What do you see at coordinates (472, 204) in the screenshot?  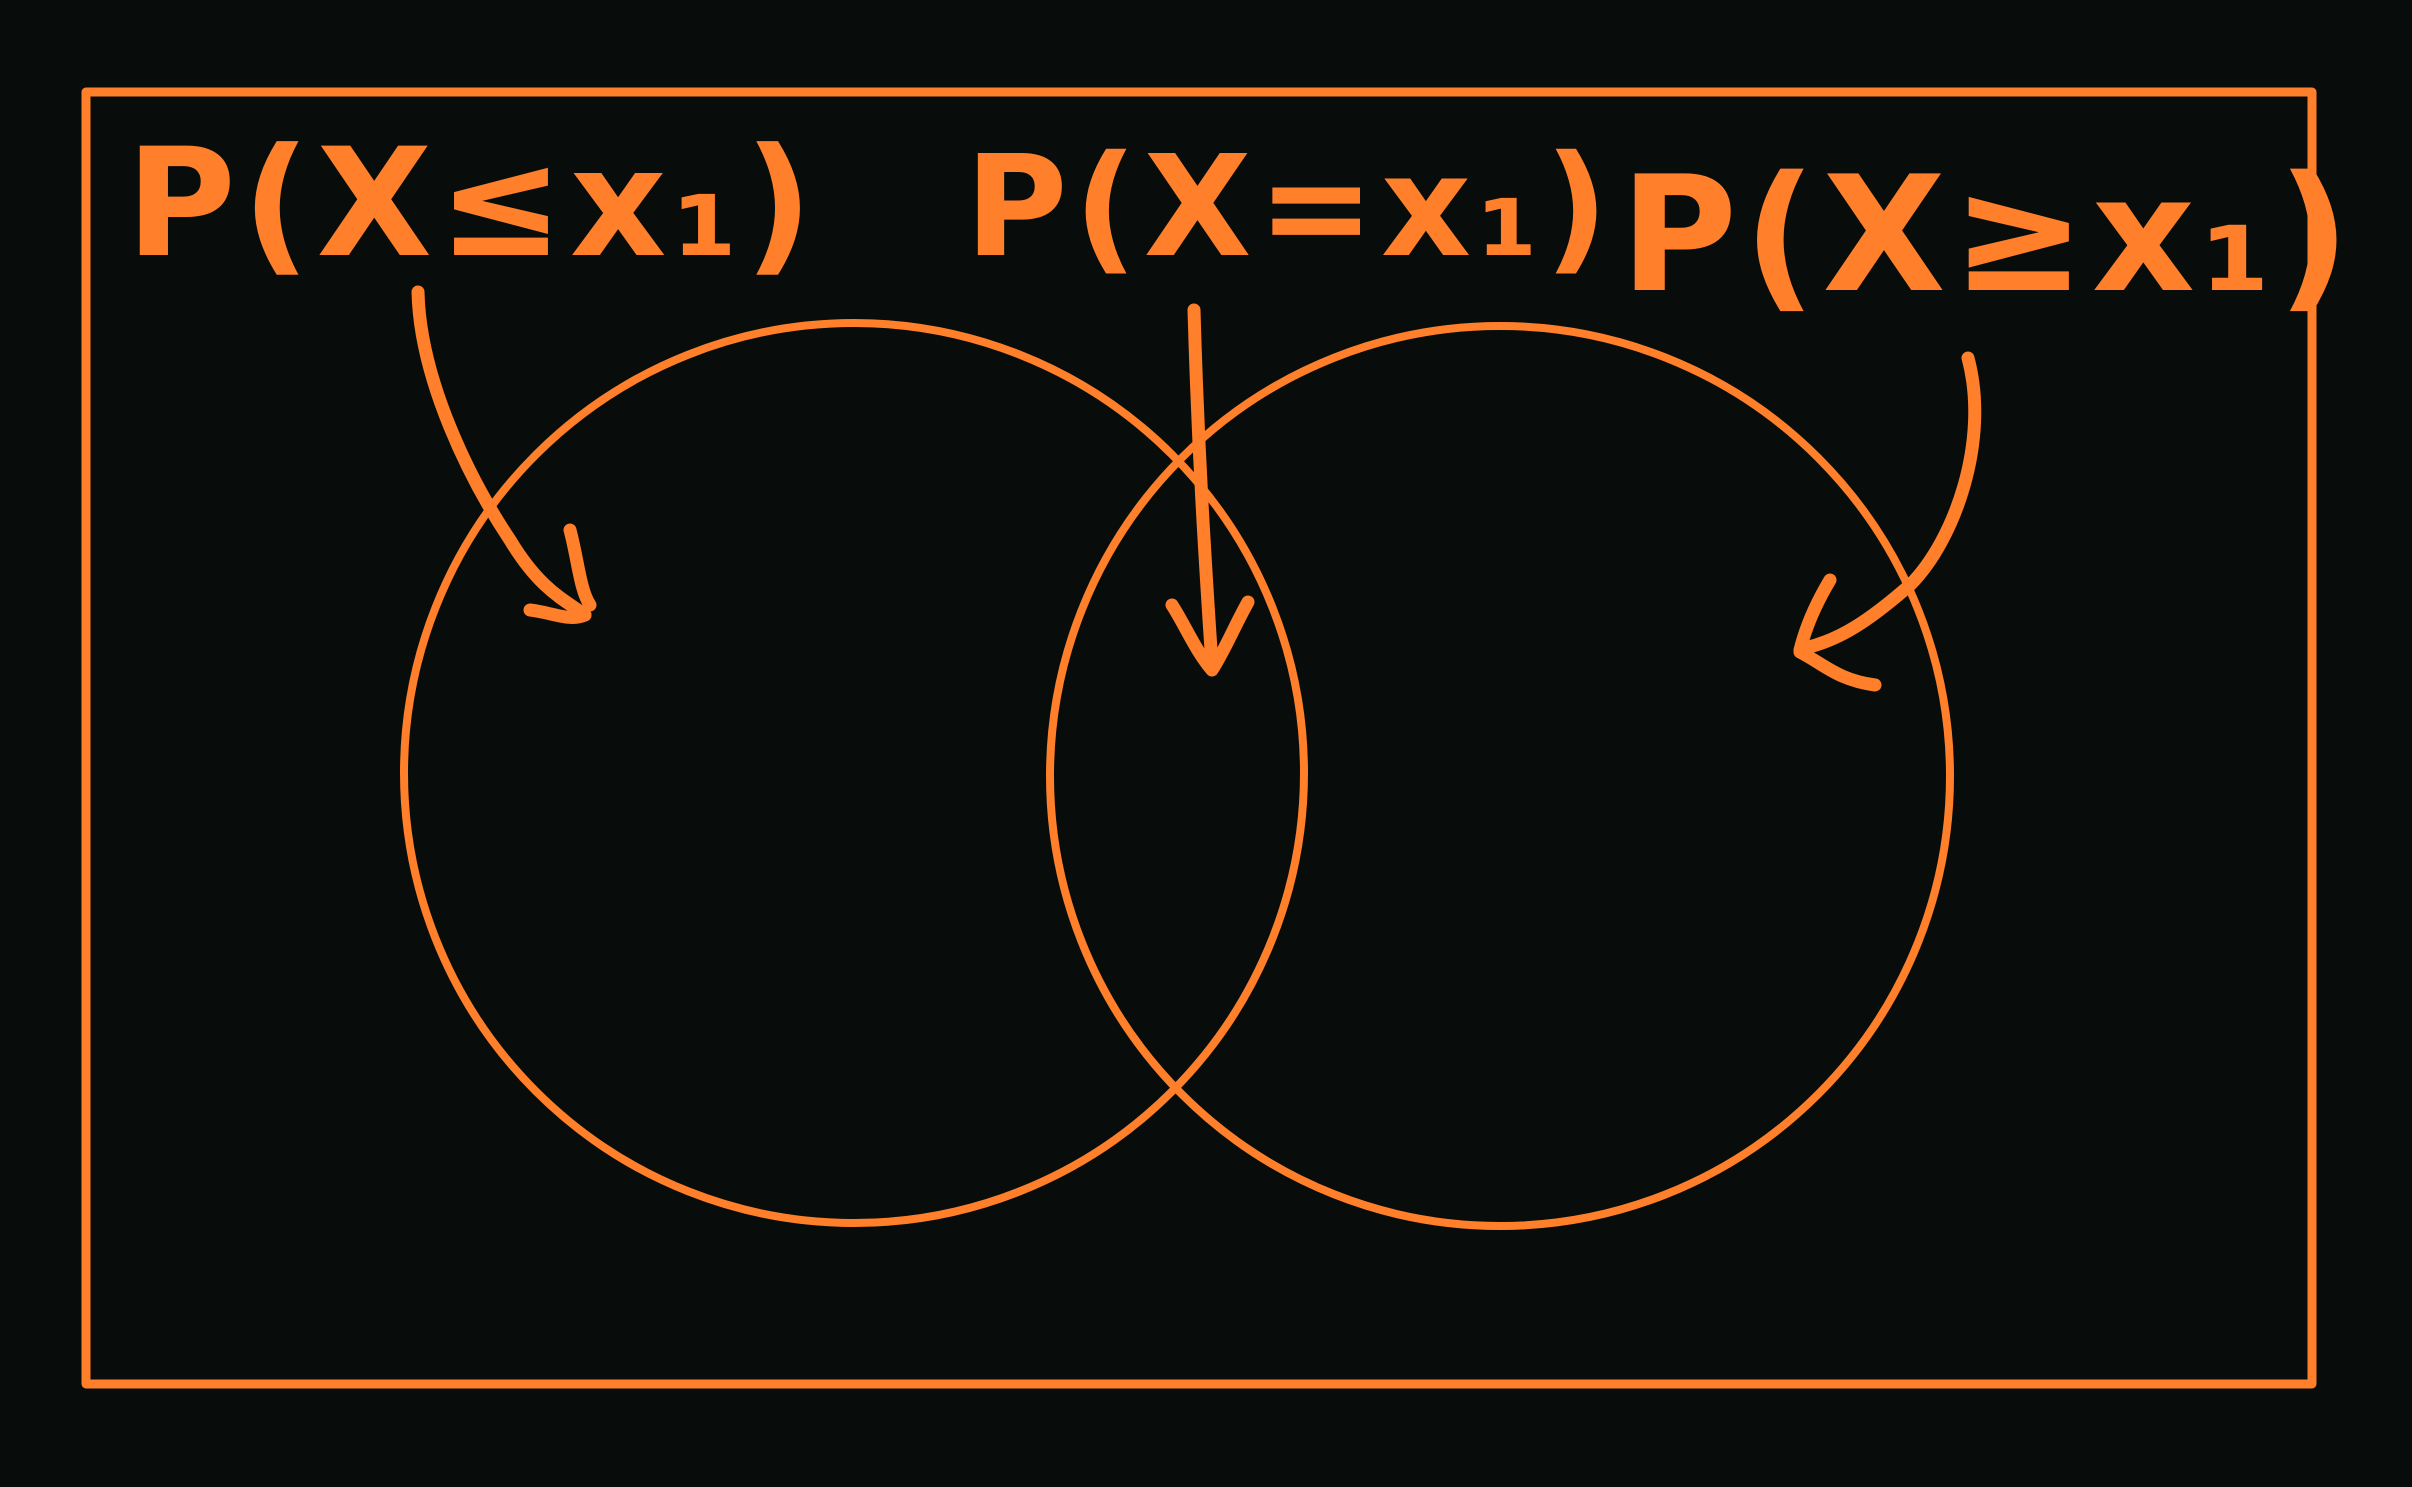 I see `label-p-x-less-equal-x1: P(X≤x₁)` at bounding box center [472, 204].